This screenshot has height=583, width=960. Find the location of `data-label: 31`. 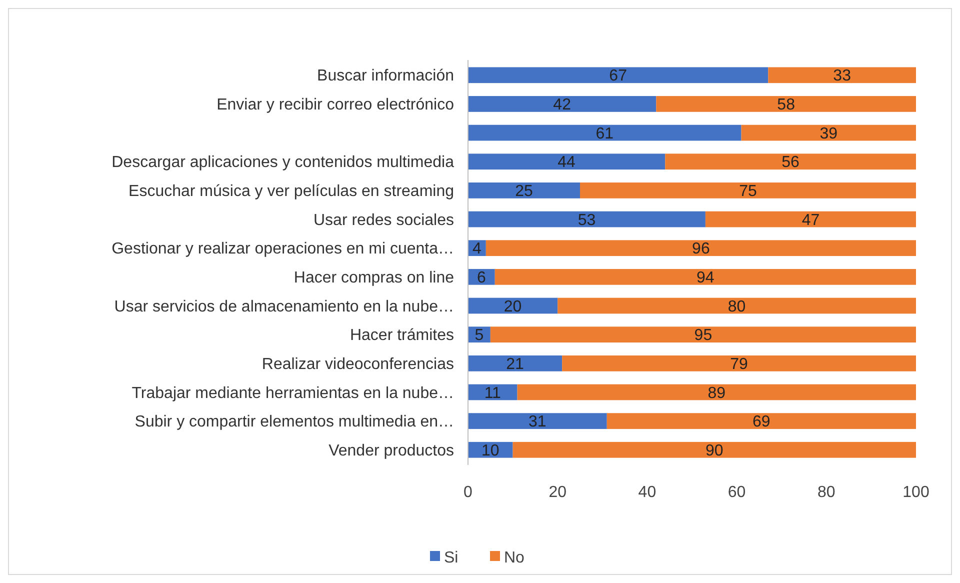

data-label: 31 is located at coordinates (537, 422).